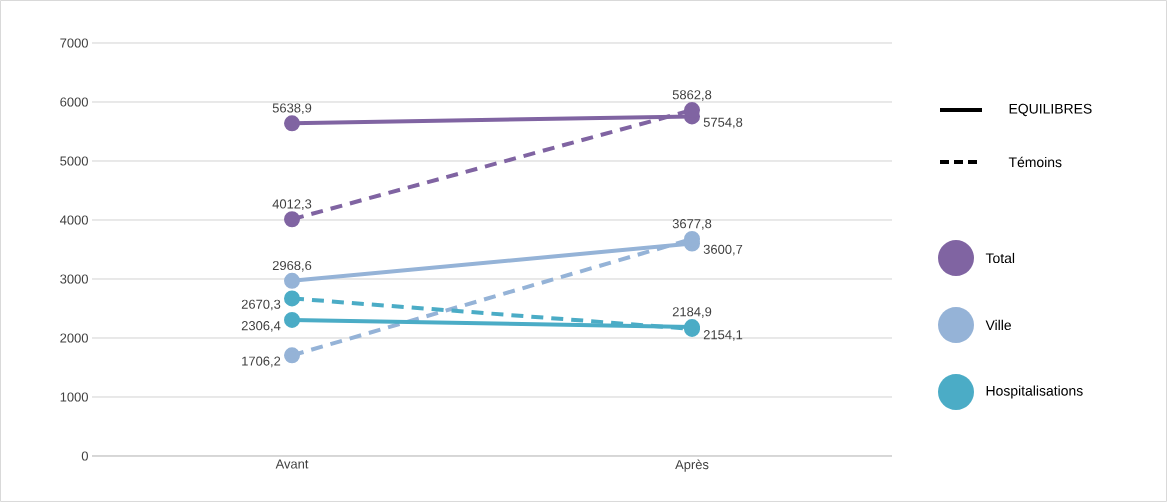 Image resolution: width=1167 pixels, height=502 pixels. Describe the element at coordinates (723, 123) in the screenshot. I see `data-label: 5754,8` at that location.